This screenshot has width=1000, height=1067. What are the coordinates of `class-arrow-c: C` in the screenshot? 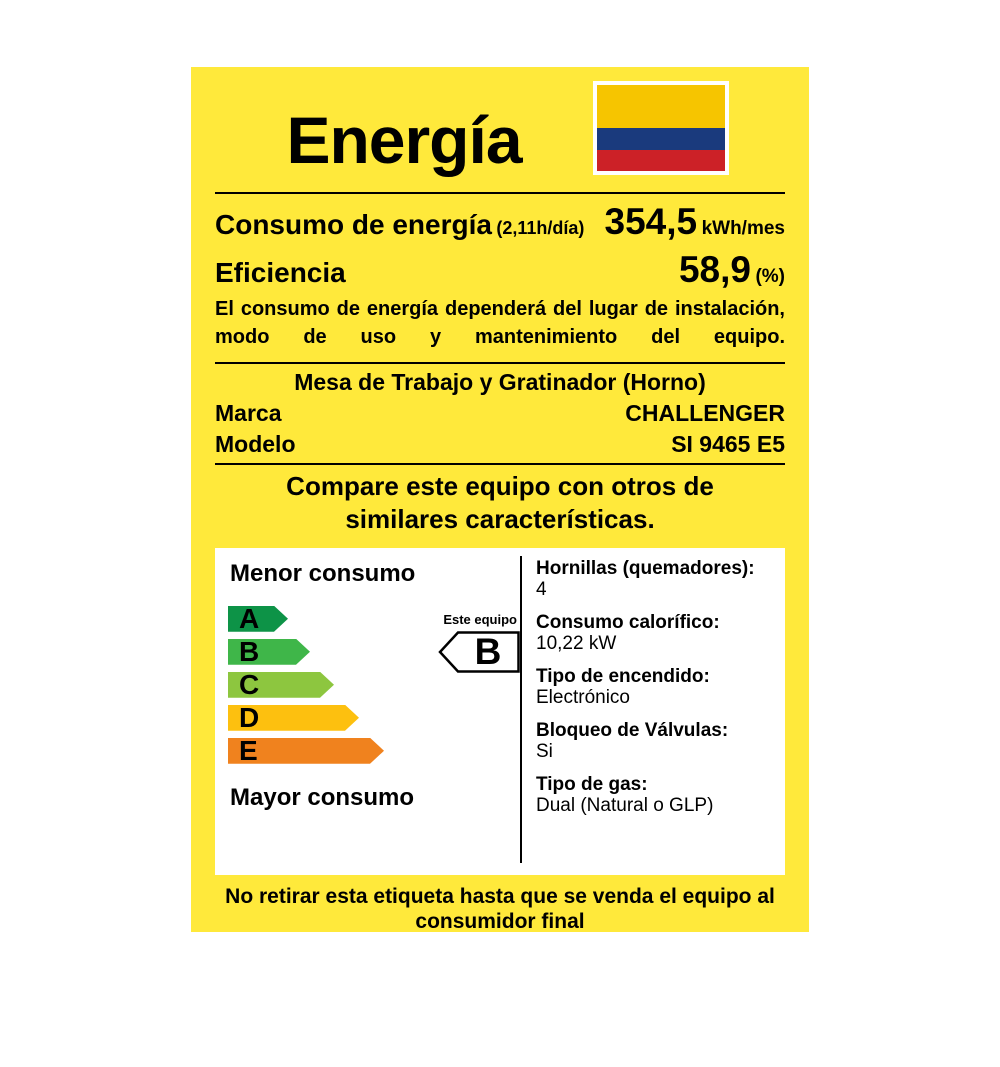 It's located at (281, 685).